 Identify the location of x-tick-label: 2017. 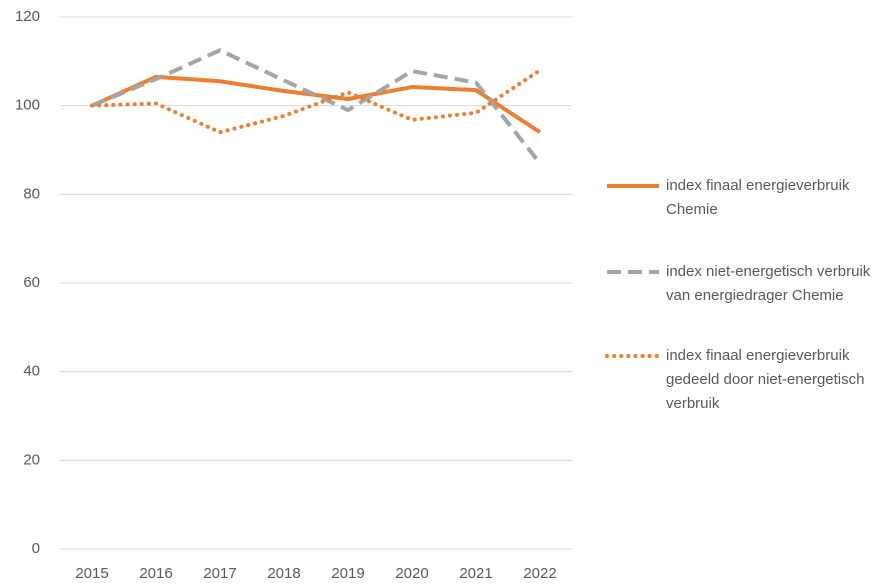
(219, 573).